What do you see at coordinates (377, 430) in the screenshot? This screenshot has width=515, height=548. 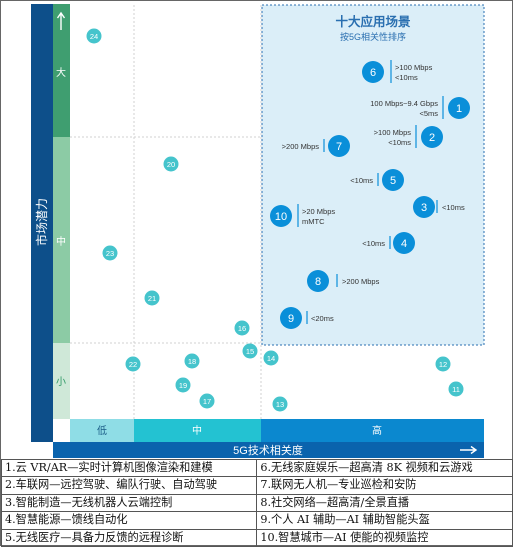 I see `x-band-label-high: 高` at bounding box center [377, 430].